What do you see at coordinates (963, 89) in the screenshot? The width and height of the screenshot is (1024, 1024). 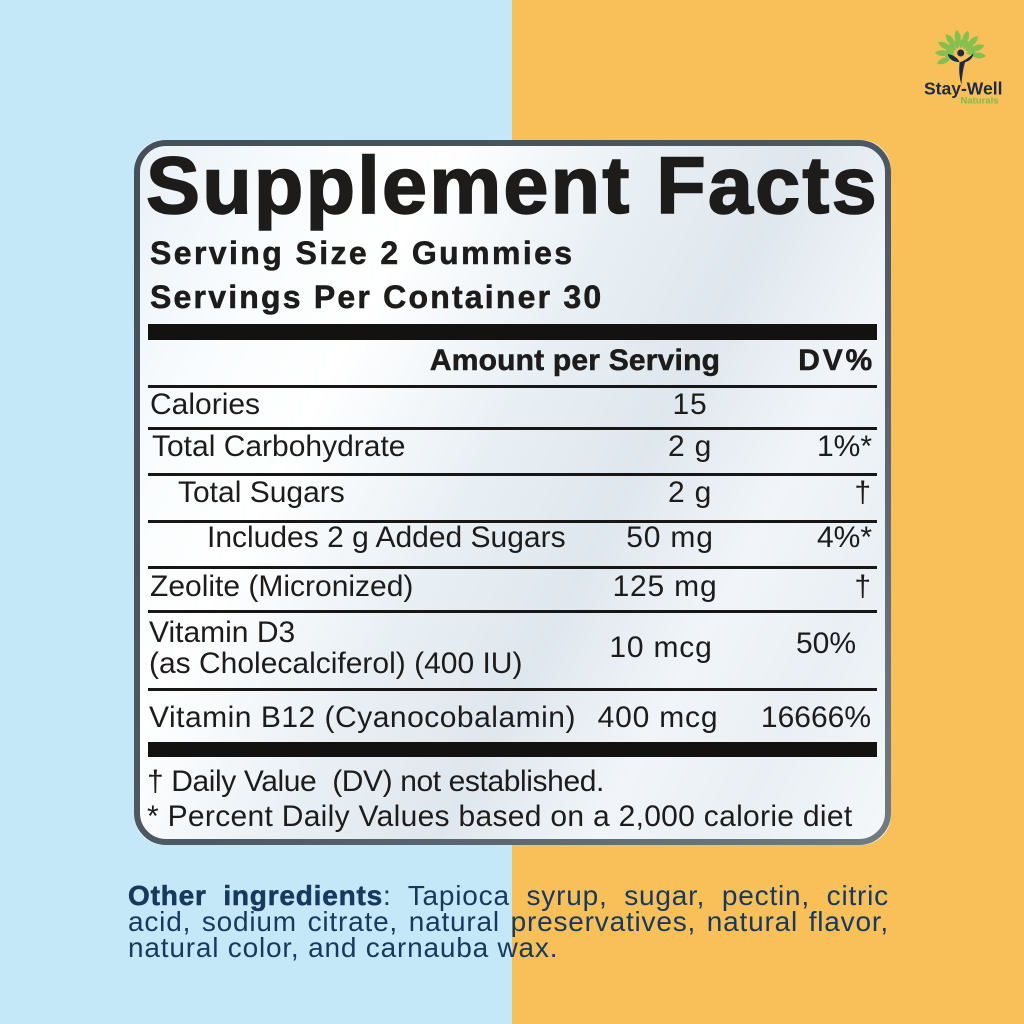 I see `svg-text: Stay-Well` at bounding box center [963, 89].